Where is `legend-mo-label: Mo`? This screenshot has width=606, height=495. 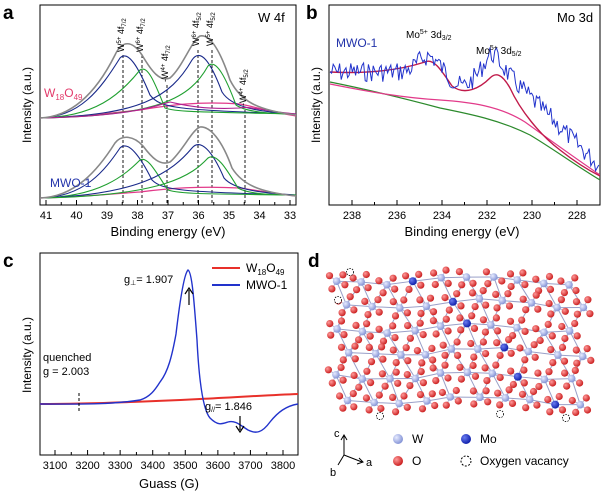
legend-mo-label: Mo is located at coordinates (488, 439).